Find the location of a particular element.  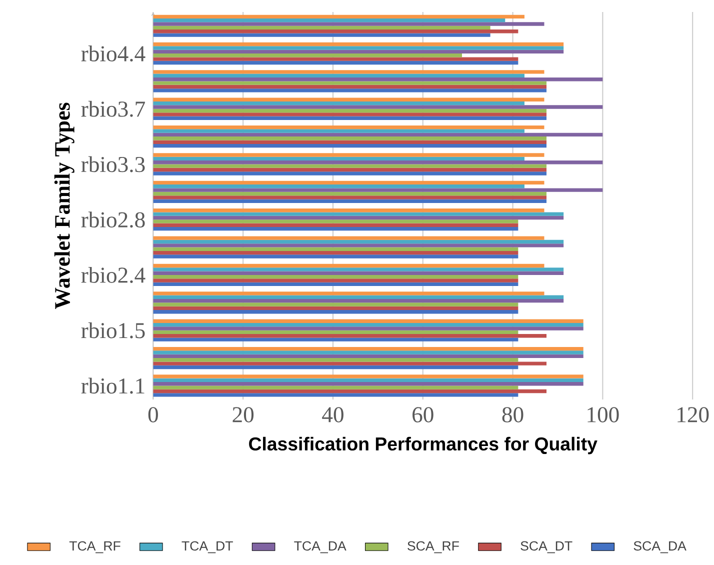

y-tick-label: rbio2.8 is located at coordinates (113, 219).